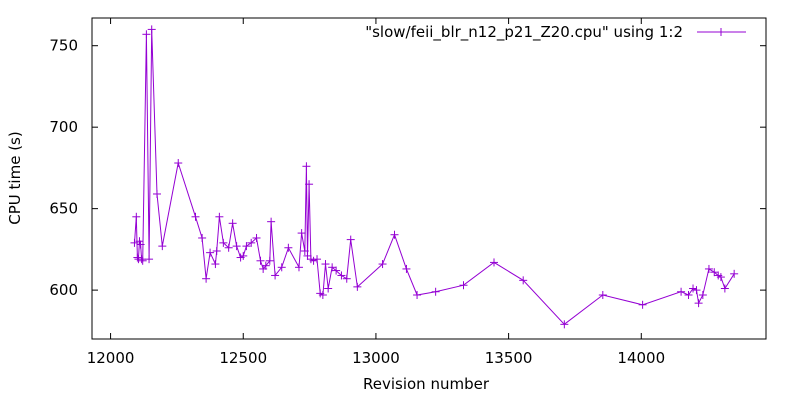 The image size is (800, 400). Describe the element at coordinates (63, 46) in the screenshot. I see `y-tick-label: 750` at that location.